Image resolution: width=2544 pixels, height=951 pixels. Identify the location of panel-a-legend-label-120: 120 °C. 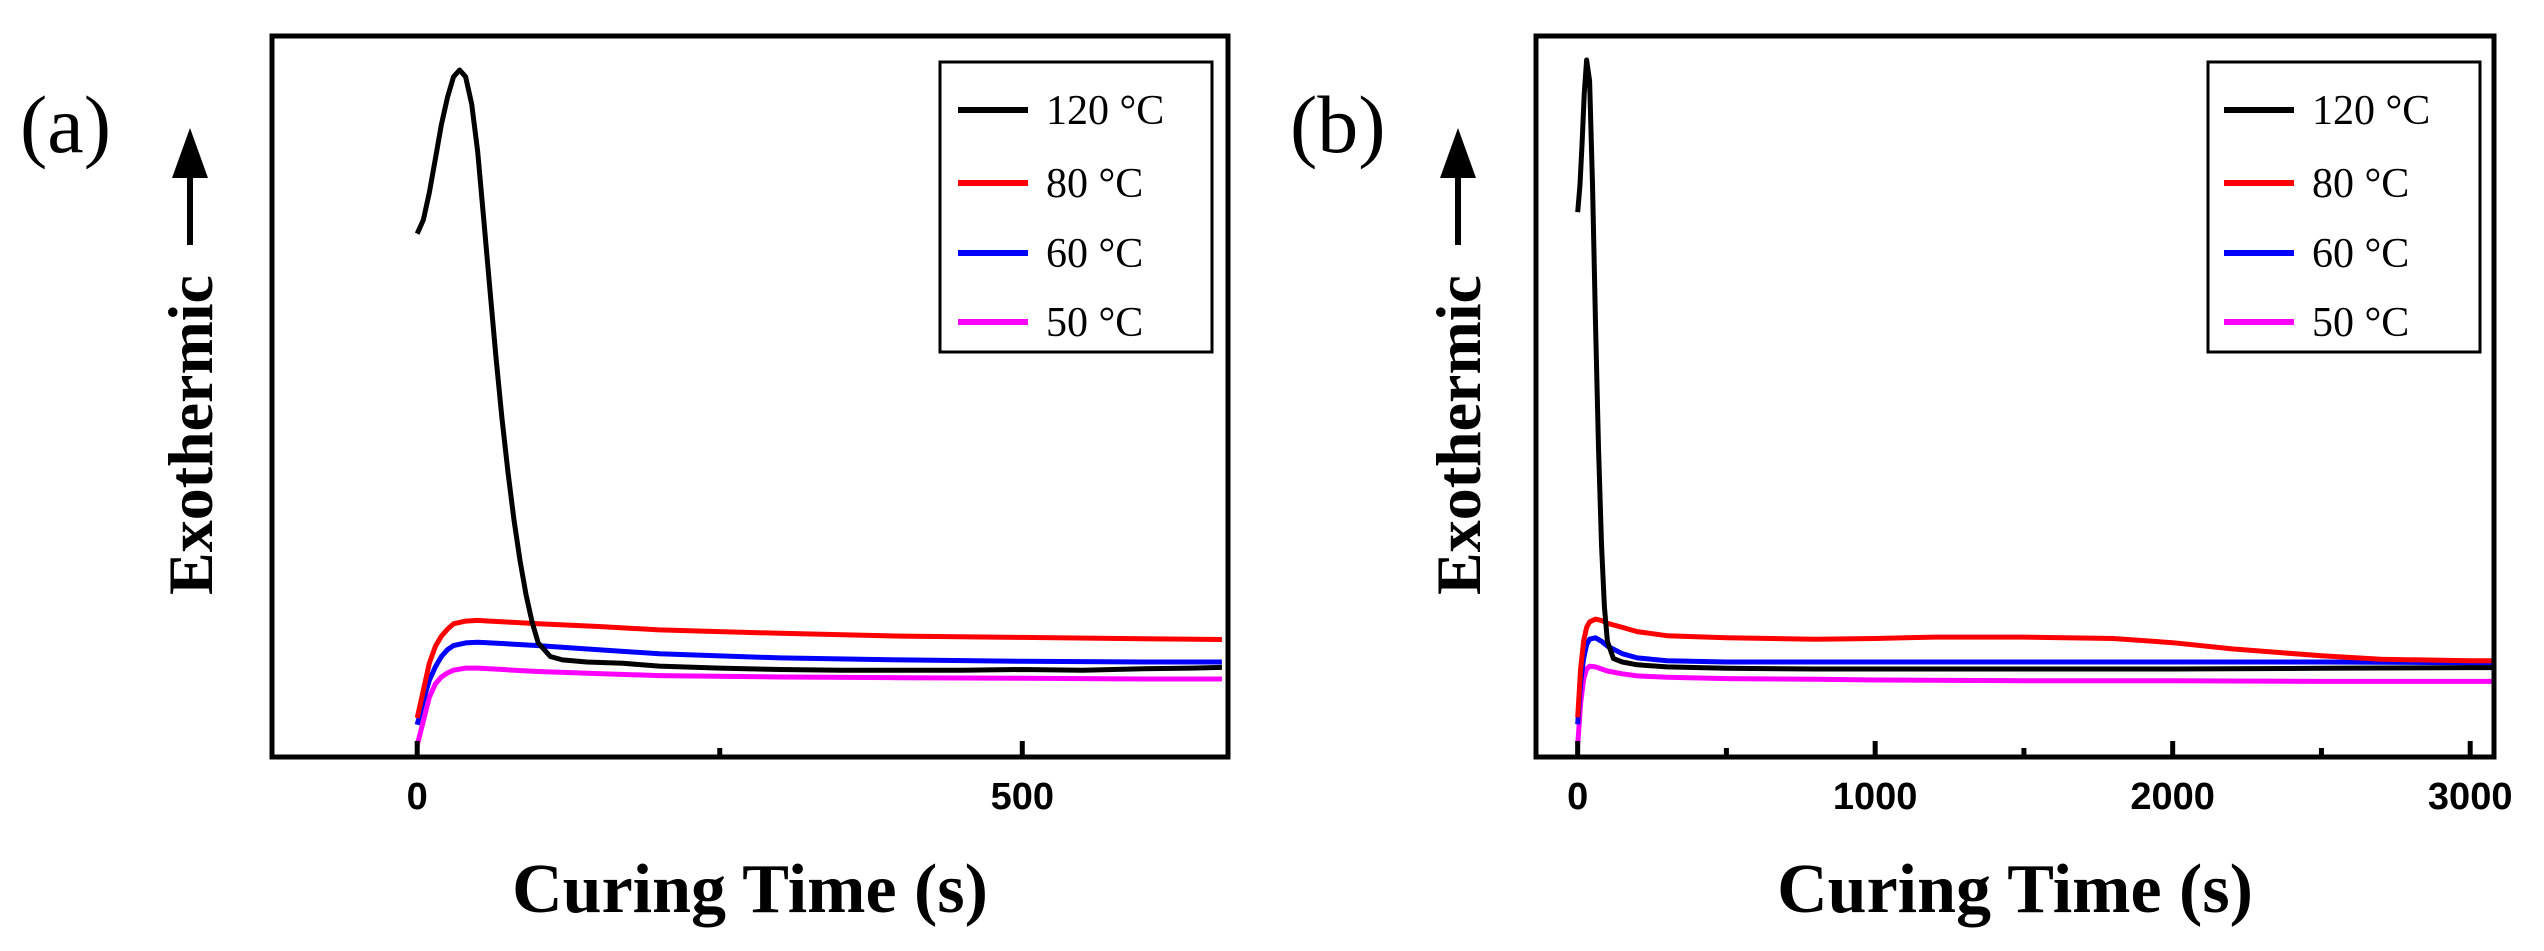
(1105, 111).